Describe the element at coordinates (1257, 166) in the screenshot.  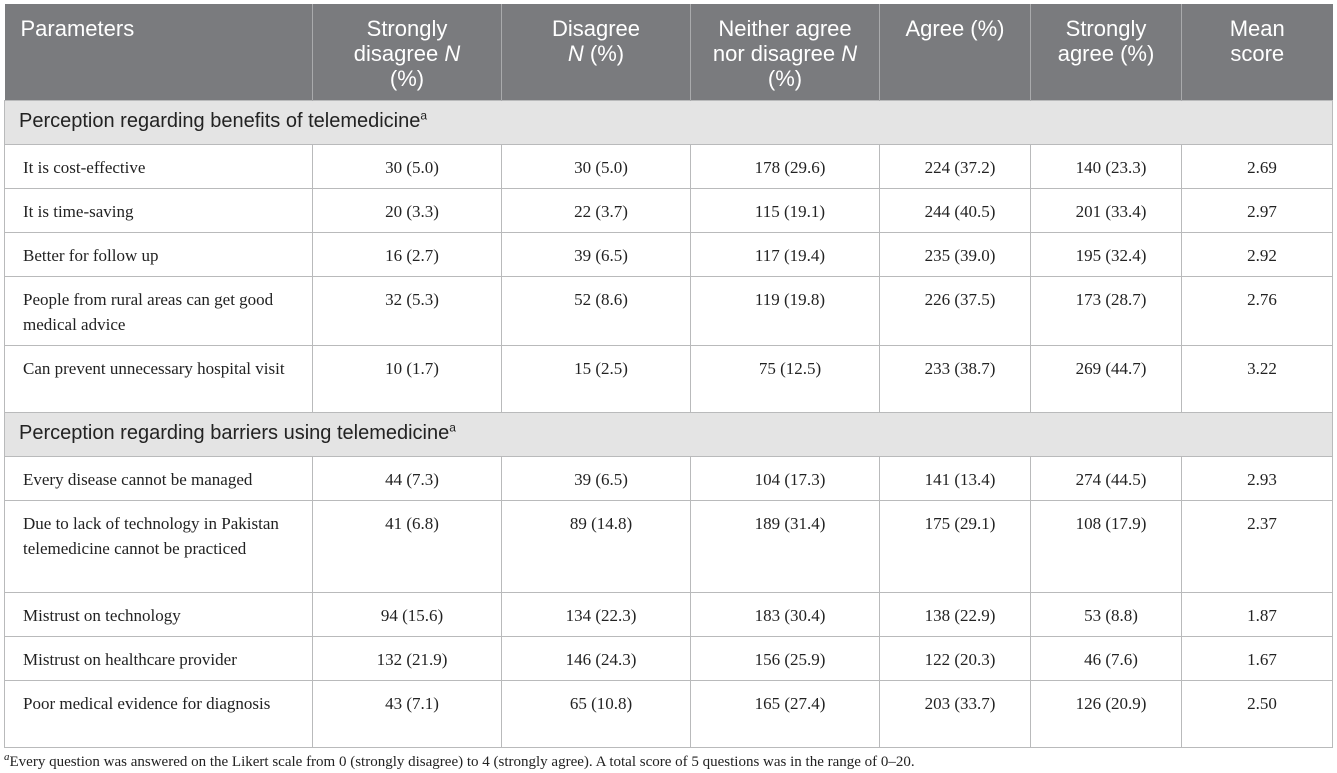
I see `cell-mean-score: 2.69` at that location.